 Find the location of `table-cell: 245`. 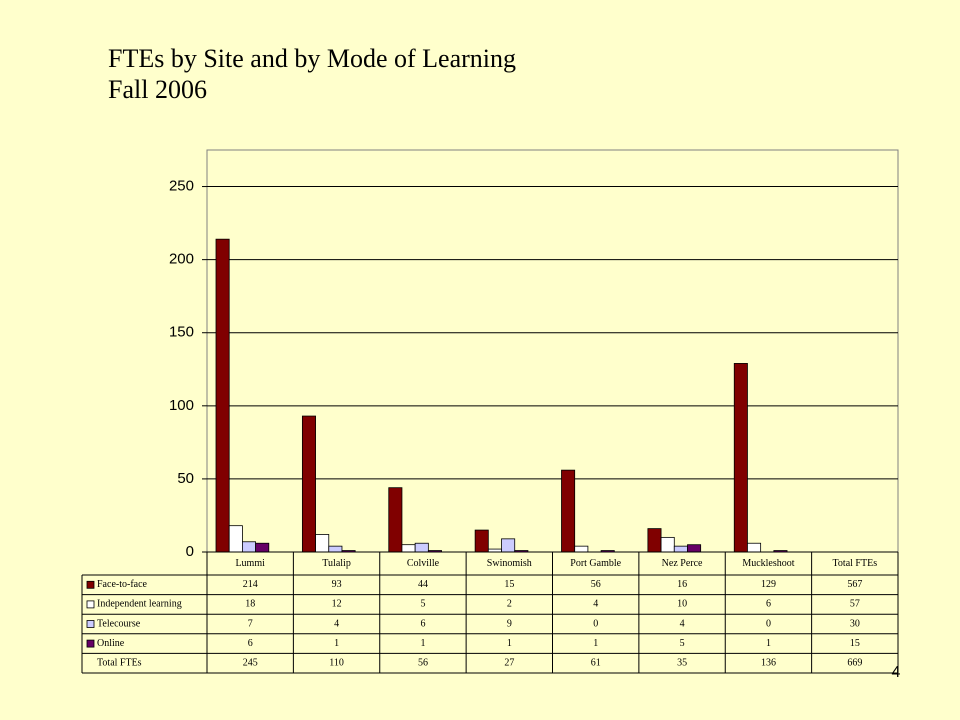

table-cell: 245 is located at coordinates (250, 662).